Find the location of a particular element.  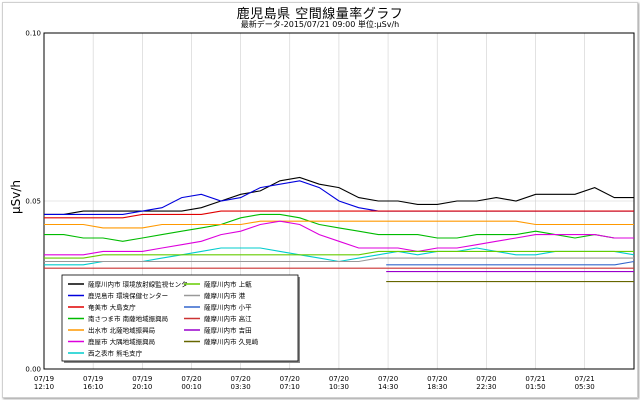

legend-label: 薩摩川内市 上甑 is located at coordinates (228, 284).